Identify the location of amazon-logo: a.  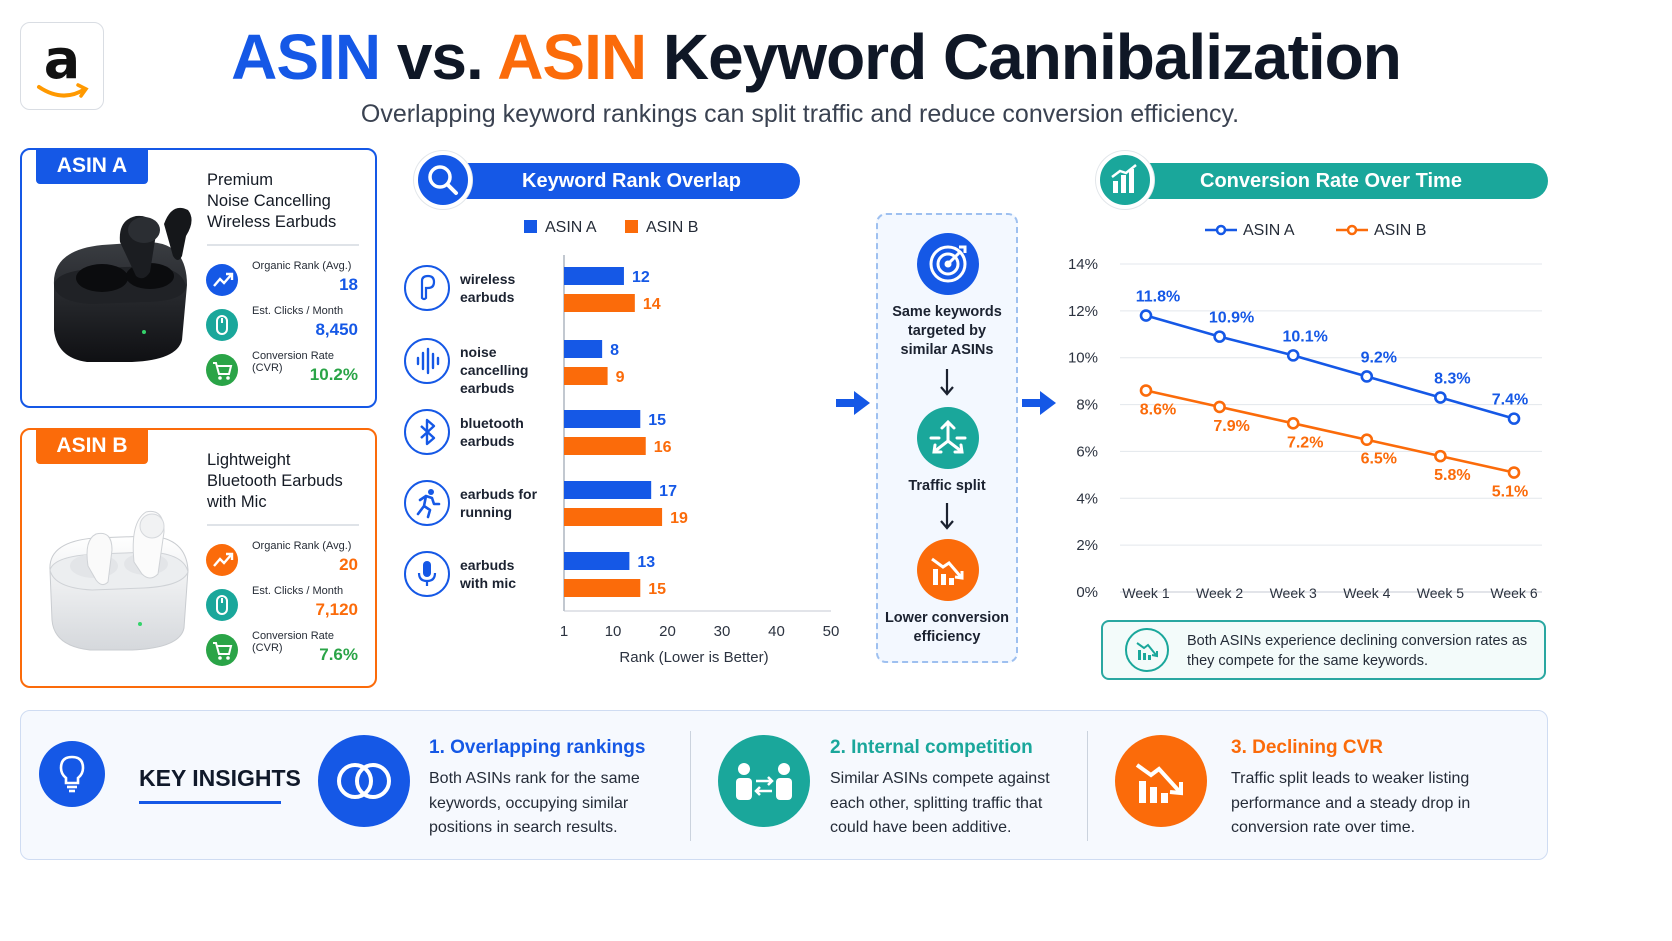
(62, 66).